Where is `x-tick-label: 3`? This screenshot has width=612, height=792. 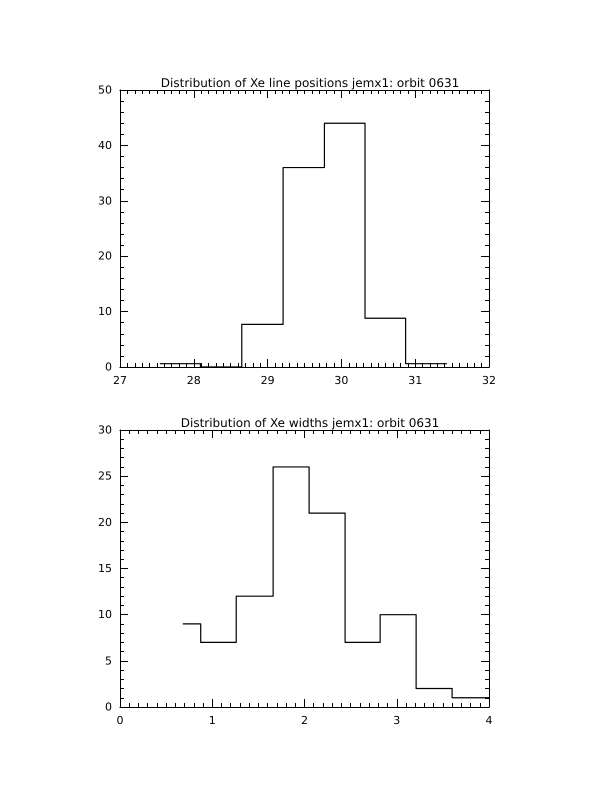 x-tick-label: 3 is located at coordinates (396, 720).